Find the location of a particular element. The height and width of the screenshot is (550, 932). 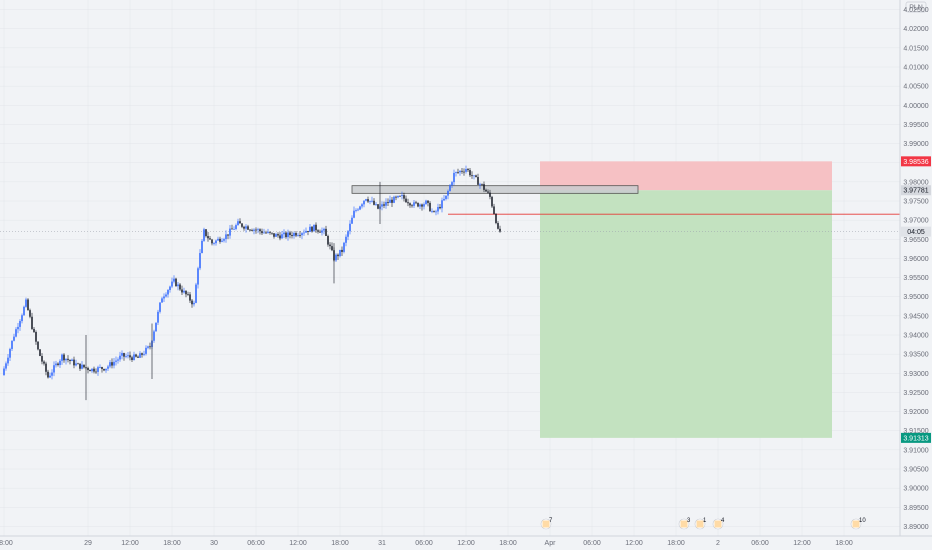

y-tick-label: 3.90500 is located at coordinates (915, 470).